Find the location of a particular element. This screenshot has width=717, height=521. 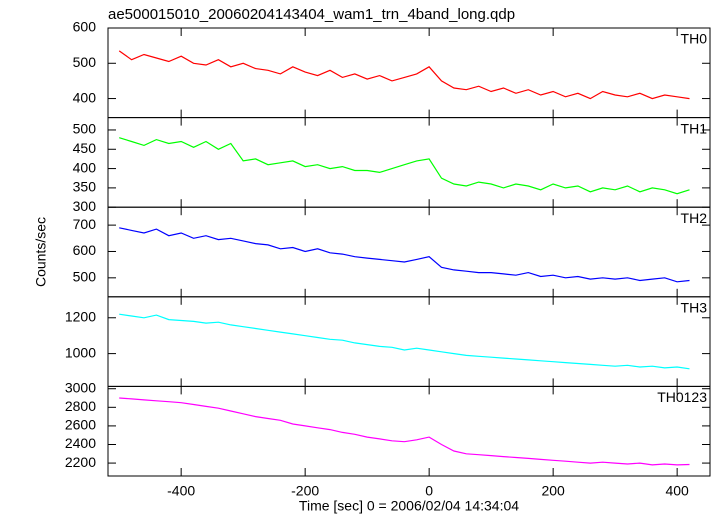

panel-label: TH0 is located at coordinates (694, 39).